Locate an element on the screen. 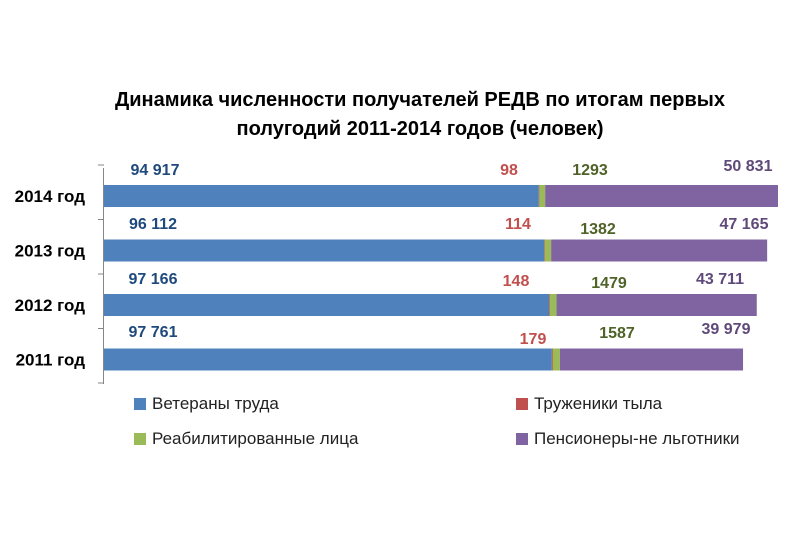 This screenshot has height=539, width=791. data-label: 1382 is located at coordinates (598, 229).